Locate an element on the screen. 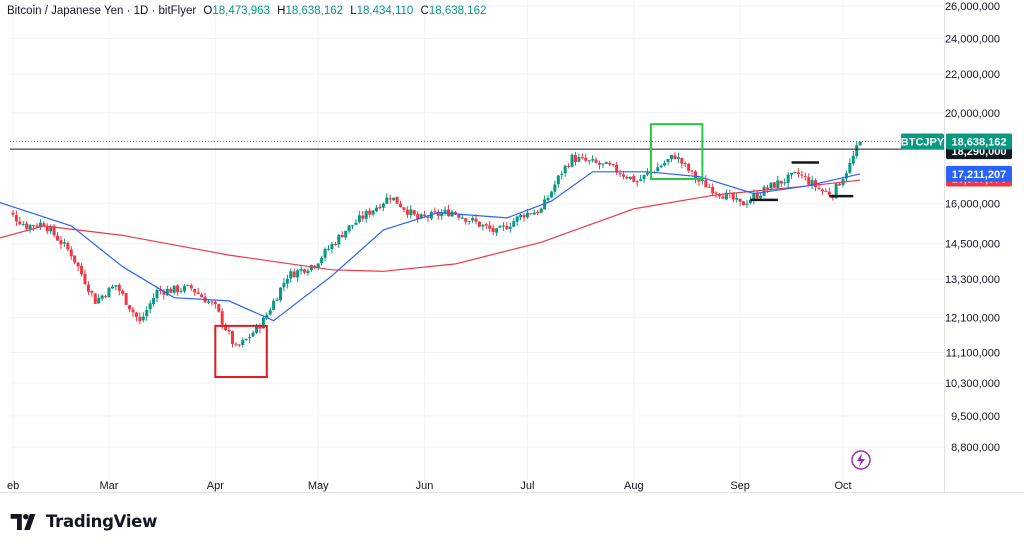 Image resolution: width=1024 pixels, height=556 pixels. x-tick-label: Aug is located at coordinates (634, 486).